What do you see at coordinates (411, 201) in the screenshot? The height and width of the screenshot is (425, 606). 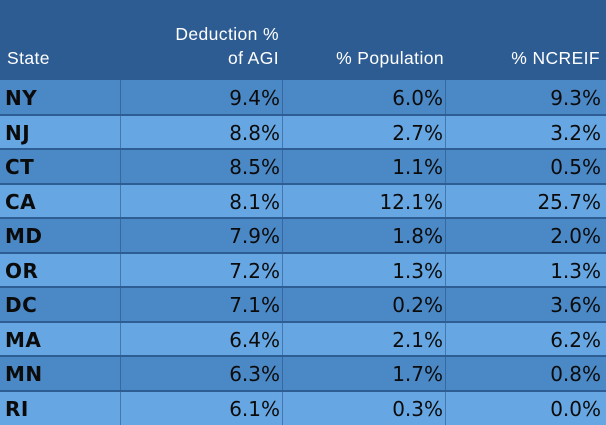 I see `cell-population: 12.1%` at bounding box center [411, 201].